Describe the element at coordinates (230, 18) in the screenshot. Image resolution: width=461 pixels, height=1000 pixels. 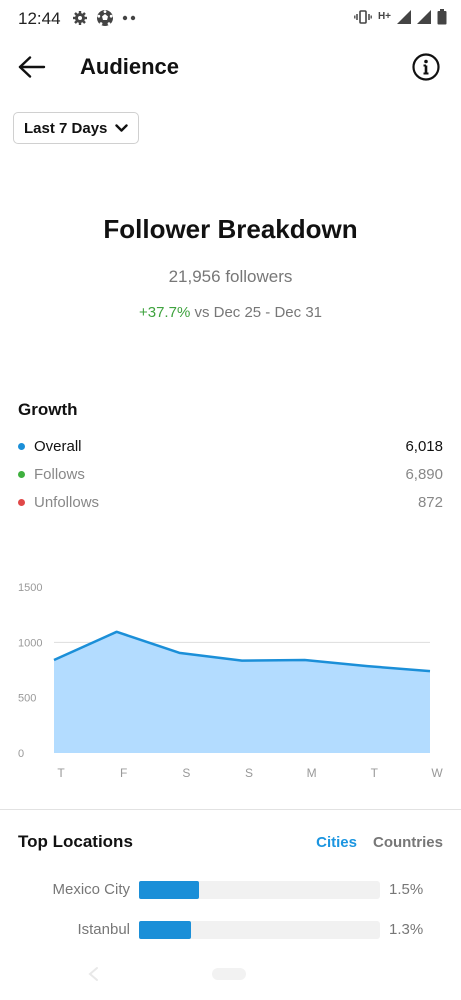
I see `status-bar: 12:44 H+` at that location.